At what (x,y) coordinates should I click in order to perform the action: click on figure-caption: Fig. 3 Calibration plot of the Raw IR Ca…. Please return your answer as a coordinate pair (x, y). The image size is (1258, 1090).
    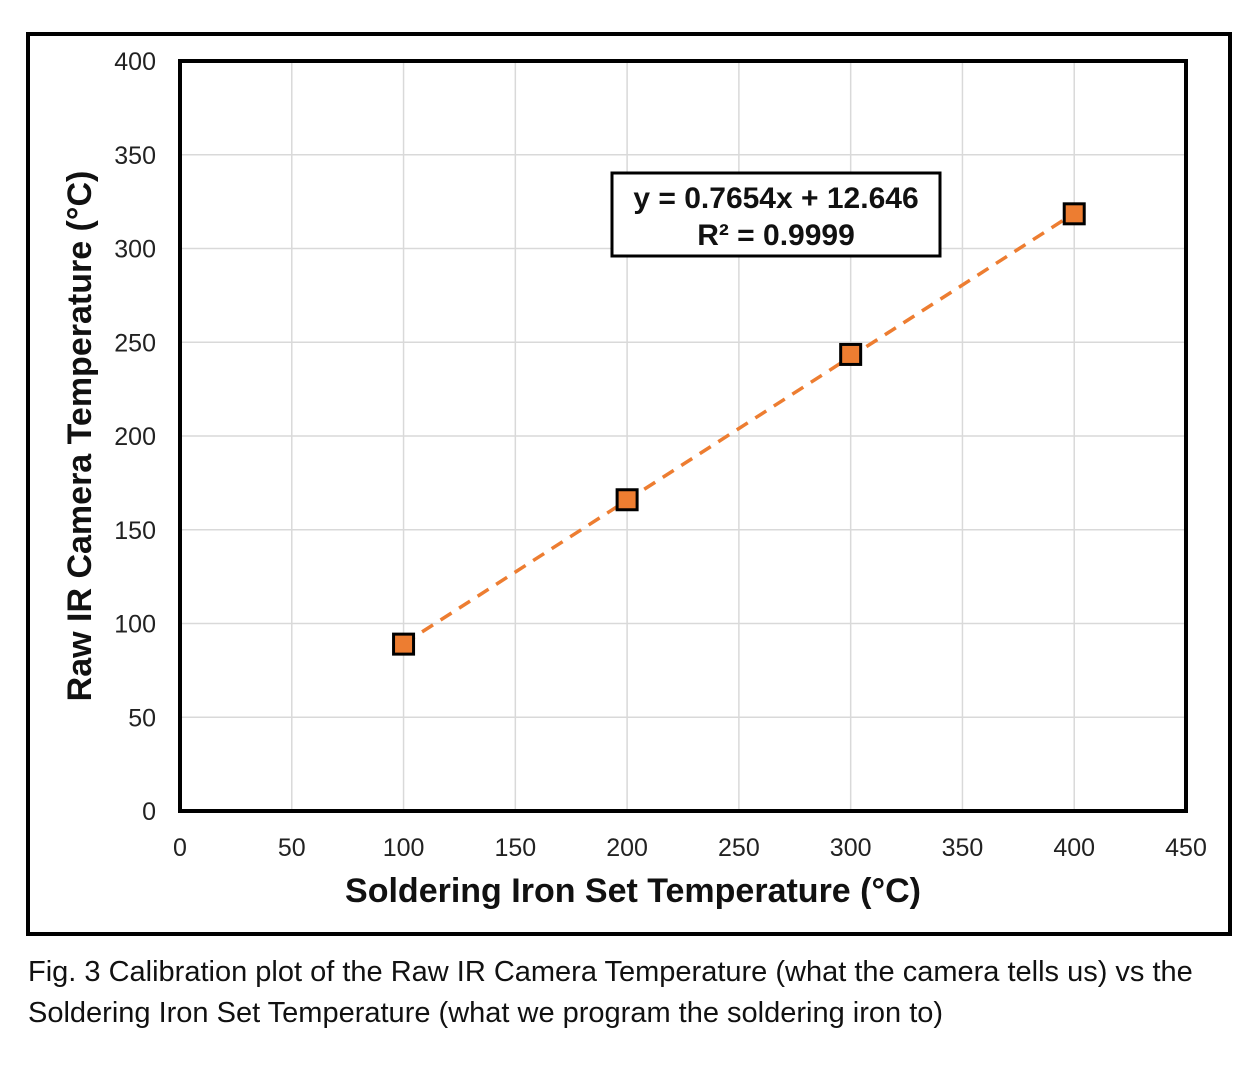
    Looking at the image, I should click on (610, 992).